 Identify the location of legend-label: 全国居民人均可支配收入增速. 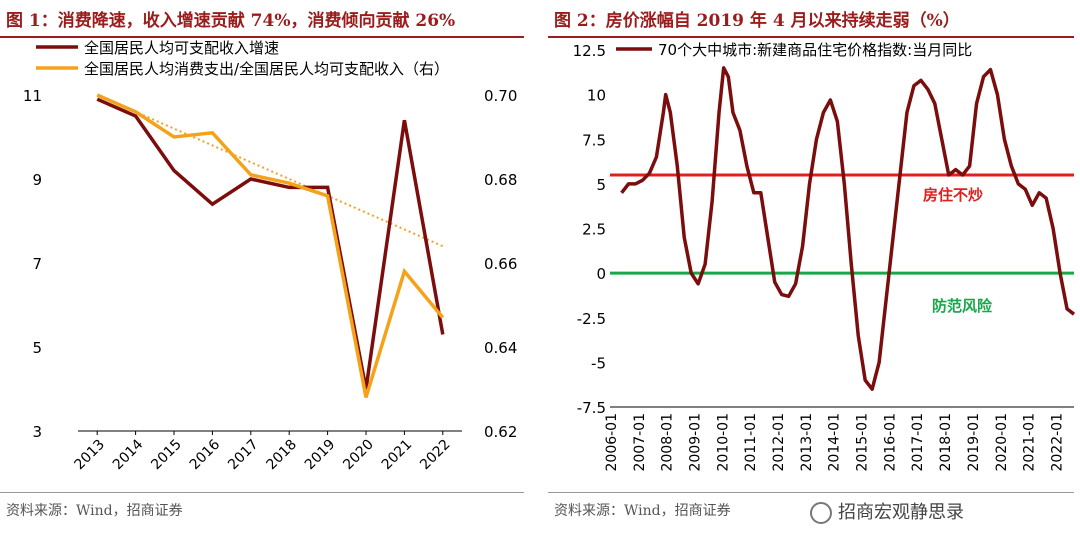
(181, 48).